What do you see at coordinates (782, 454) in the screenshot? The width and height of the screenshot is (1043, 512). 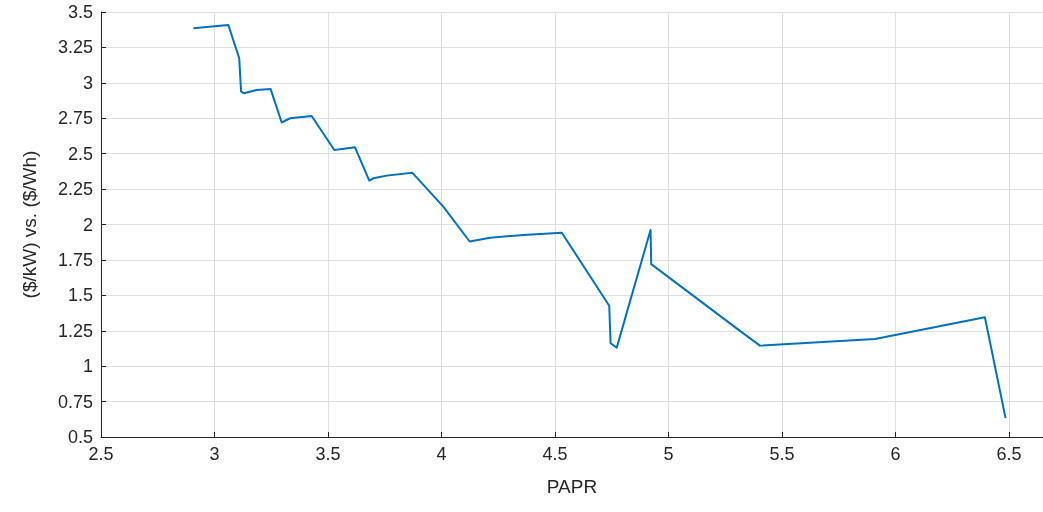 I see `x-tick-label: 5.5` at bounding box center [782, 454].